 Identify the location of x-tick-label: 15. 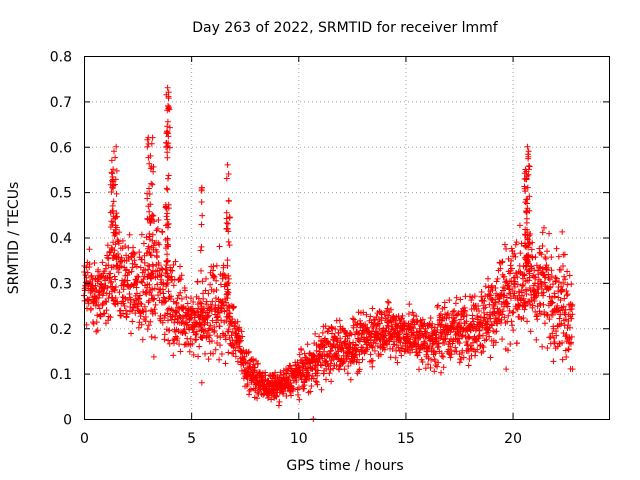
(406, 439).